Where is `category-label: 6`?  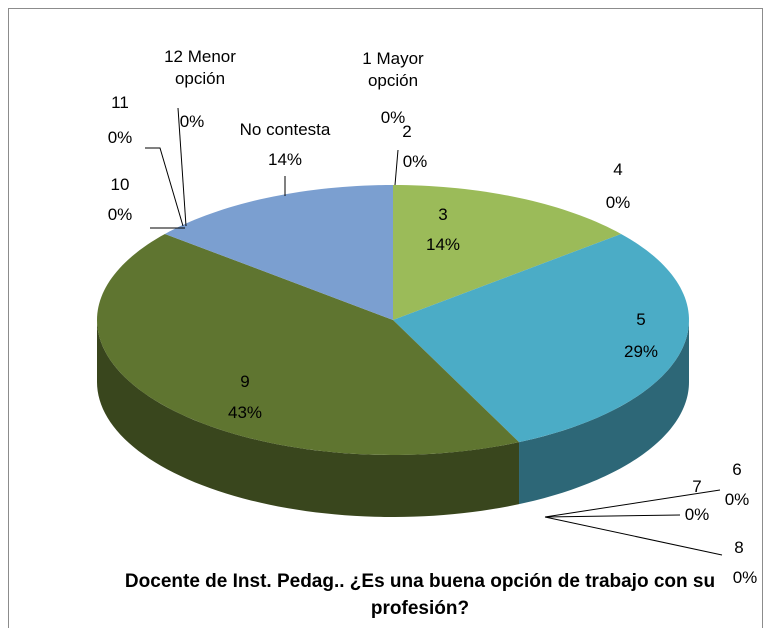 category-label: 6 is located at coordinates (737, 469).